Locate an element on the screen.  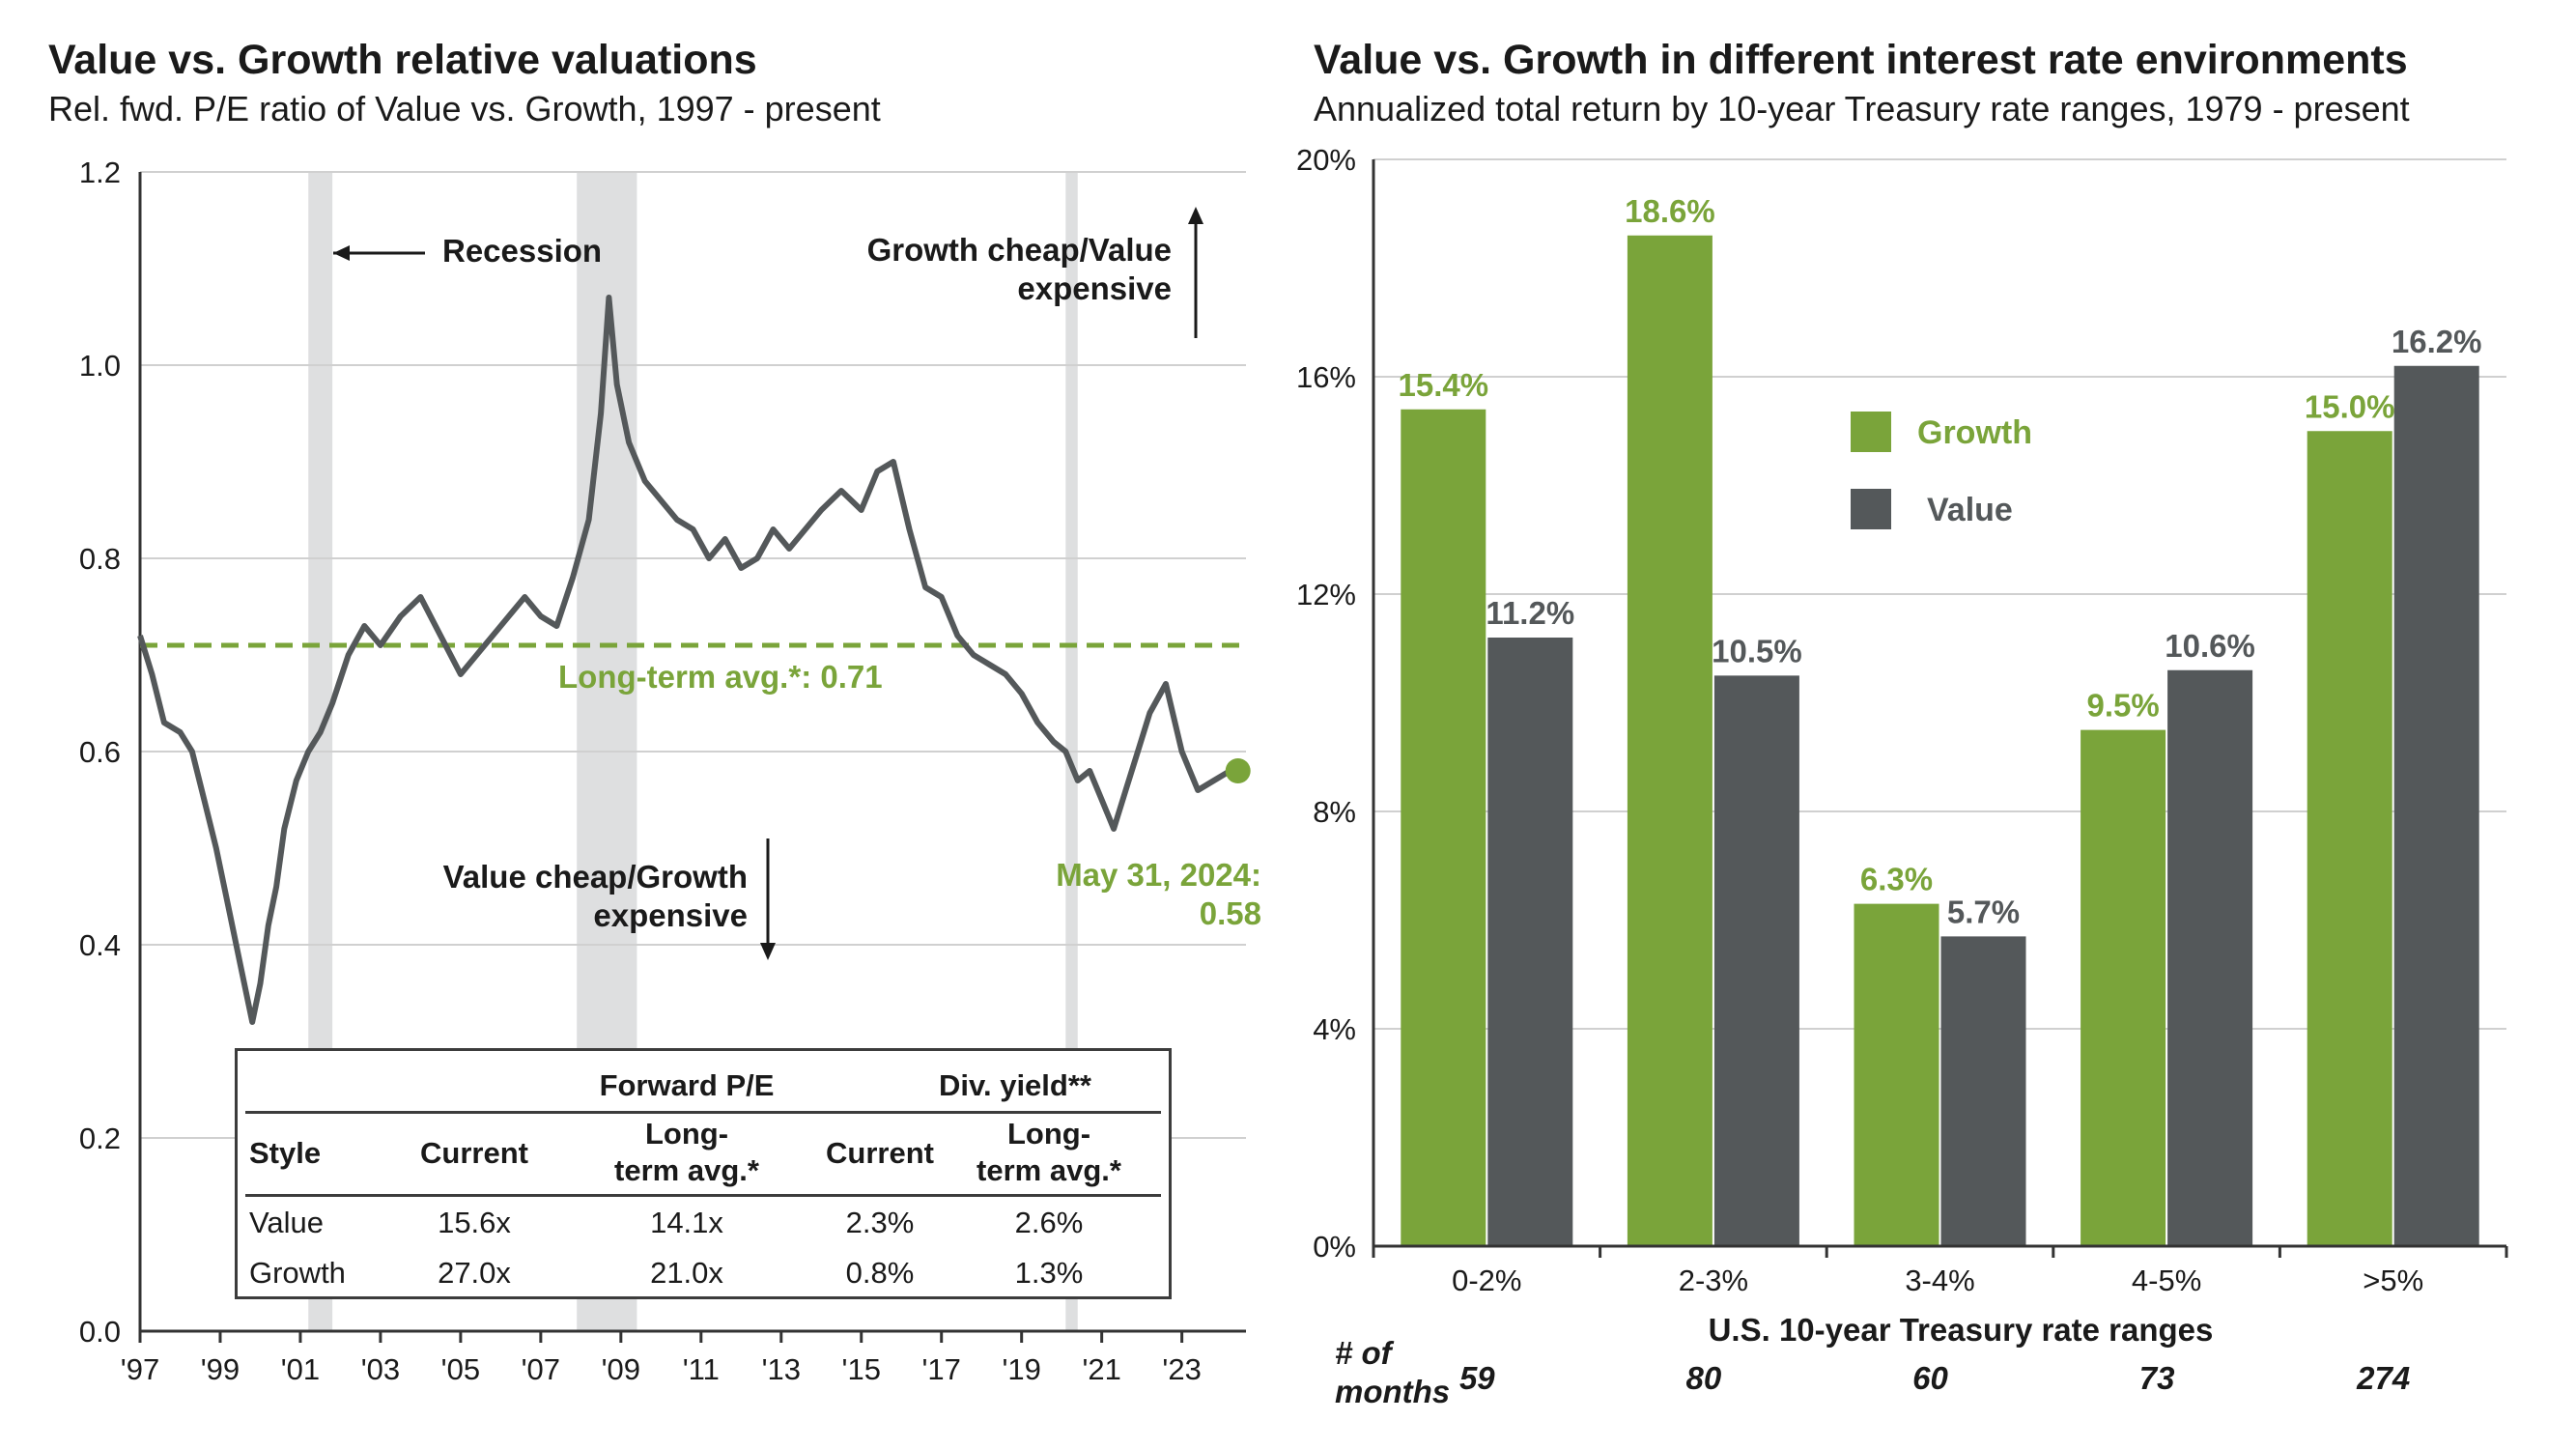
x-tick-label: '21 is located at coordinates (1101, 1369).